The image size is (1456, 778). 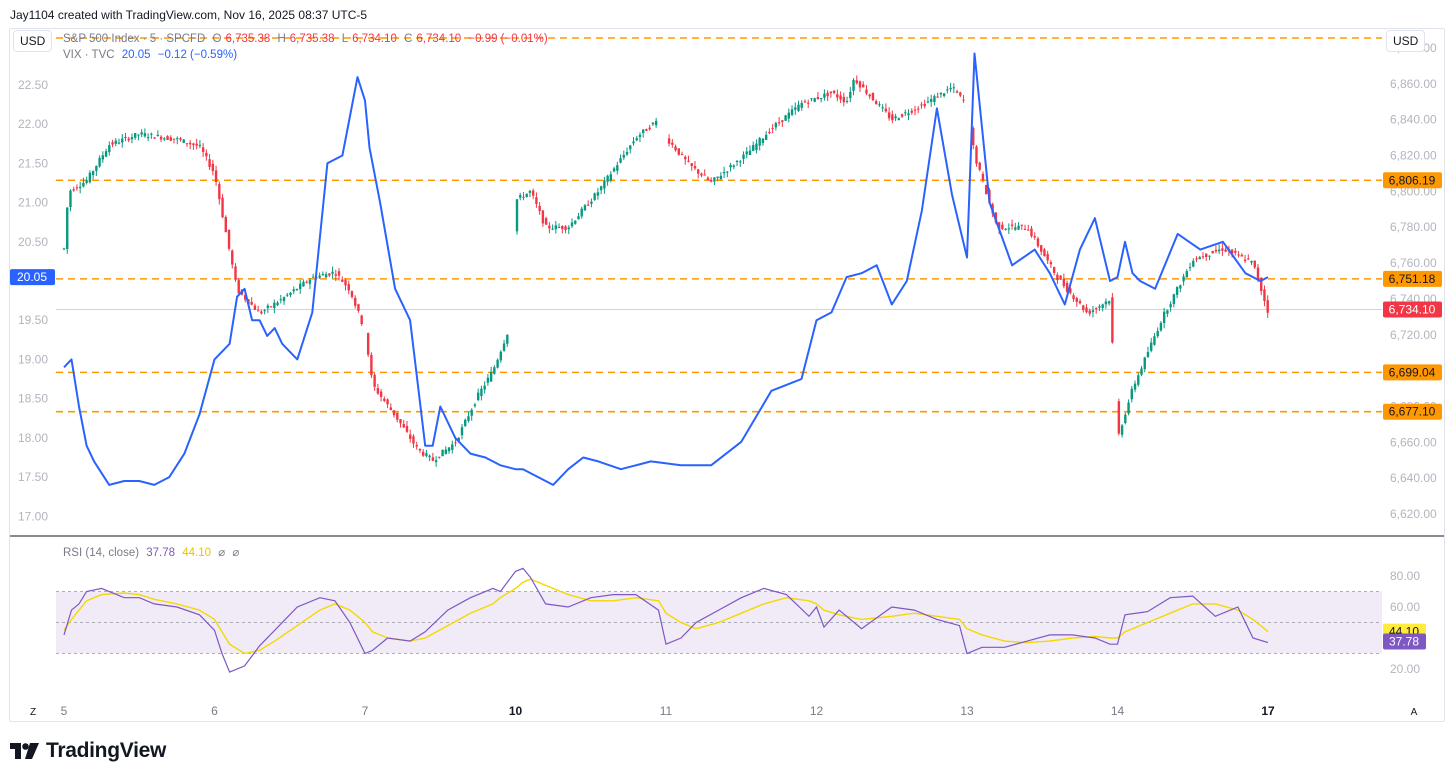 I want to click on vix-legend-name: VIX · TVC, so click(x=89, y=55).